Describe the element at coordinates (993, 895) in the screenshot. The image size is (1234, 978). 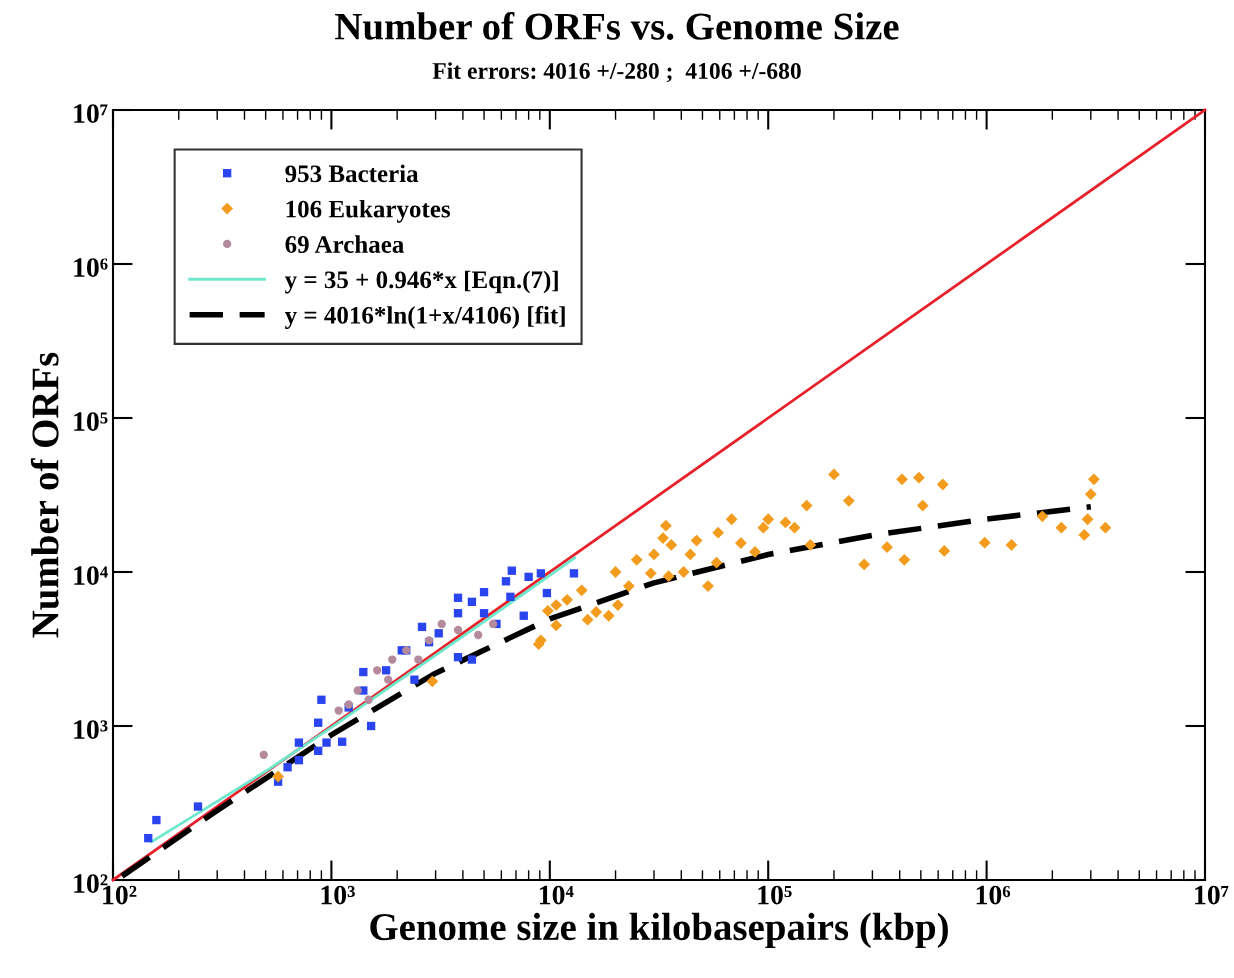
I see `x-tick-label: 10⁶` at that location.